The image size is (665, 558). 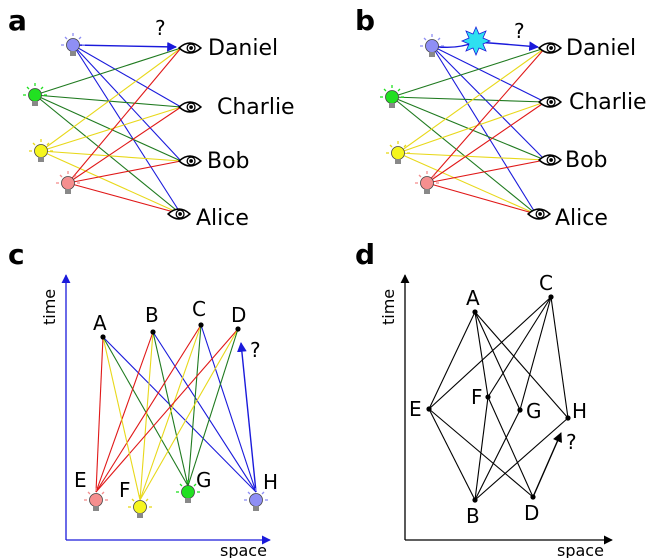 I want to click on observer-charlie-b: Charlie, so click(x=608, y=102).